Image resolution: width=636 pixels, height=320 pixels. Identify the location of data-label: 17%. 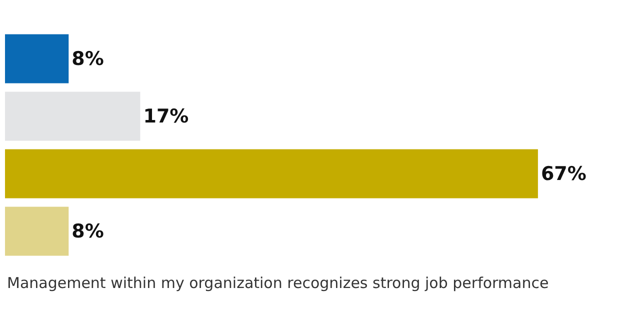
(166, 116).